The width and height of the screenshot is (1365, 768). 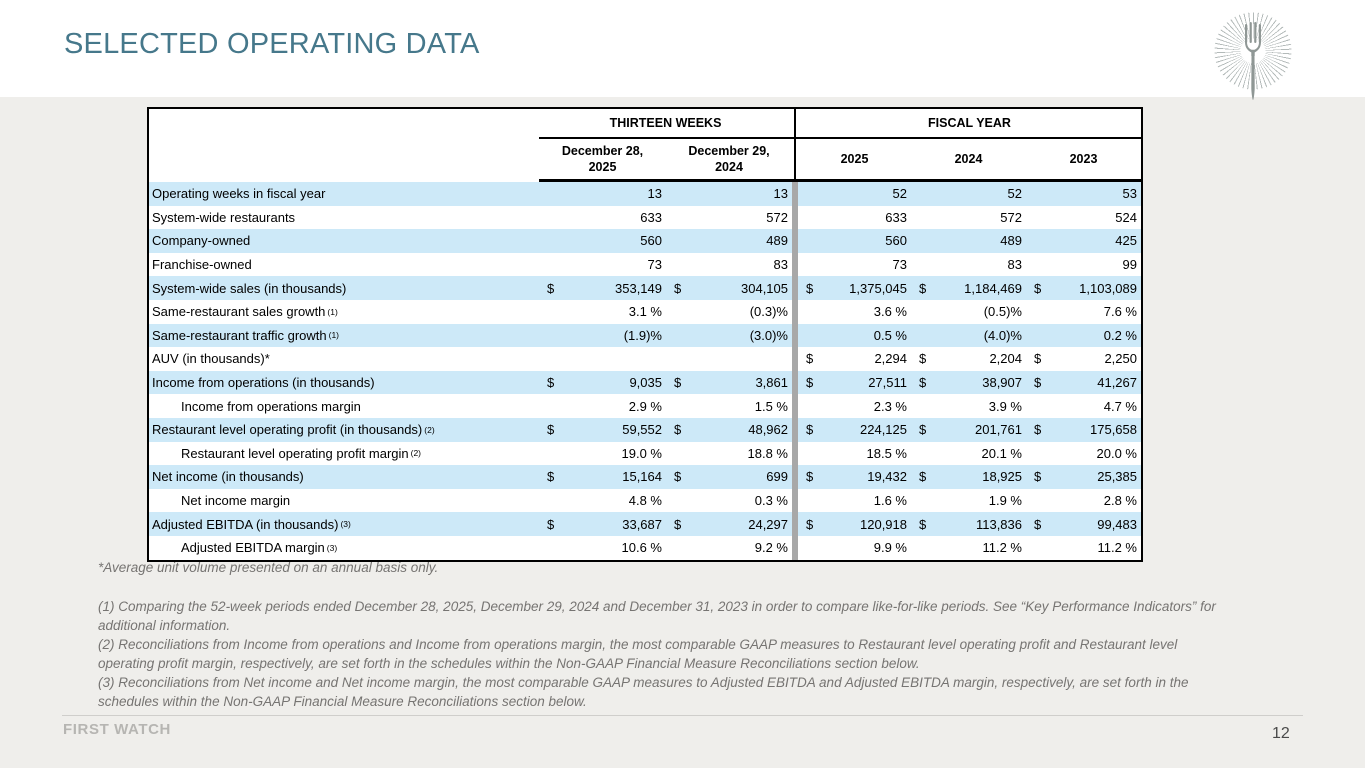 What do you see at coordinates (602, 477) in the screenshot?
I see `value-cell: $15,164` at bounding box center [602, 477].